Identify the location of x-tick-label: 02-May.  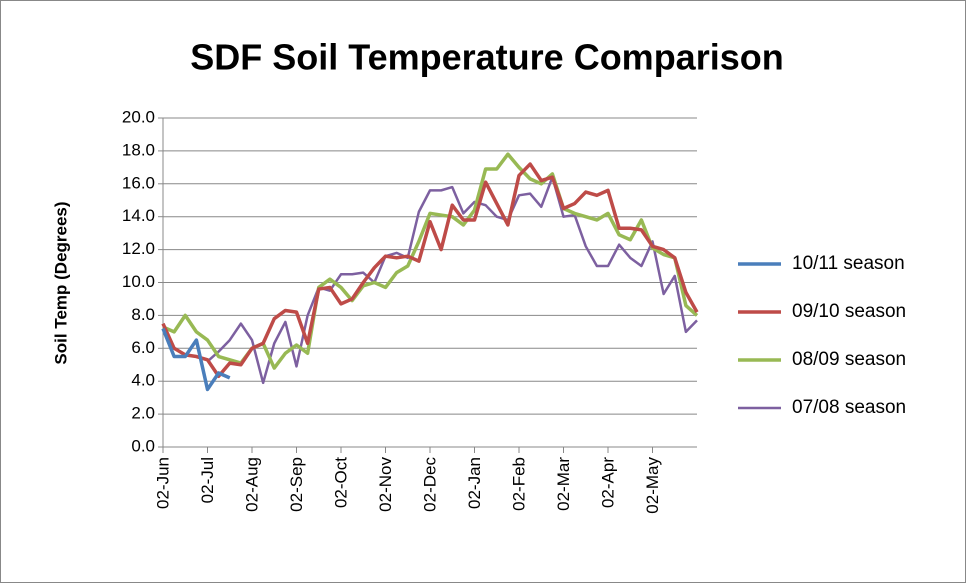
(652, 485).